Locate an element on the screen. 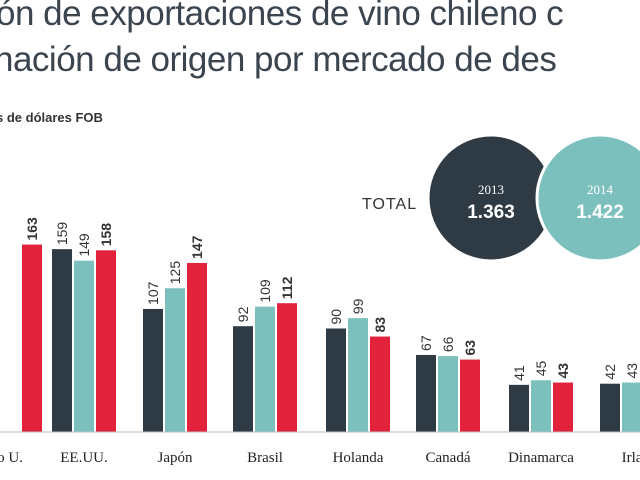 The image size is (640, 480). value-label-2015-5: 63 is located at coordinates (470, 348).